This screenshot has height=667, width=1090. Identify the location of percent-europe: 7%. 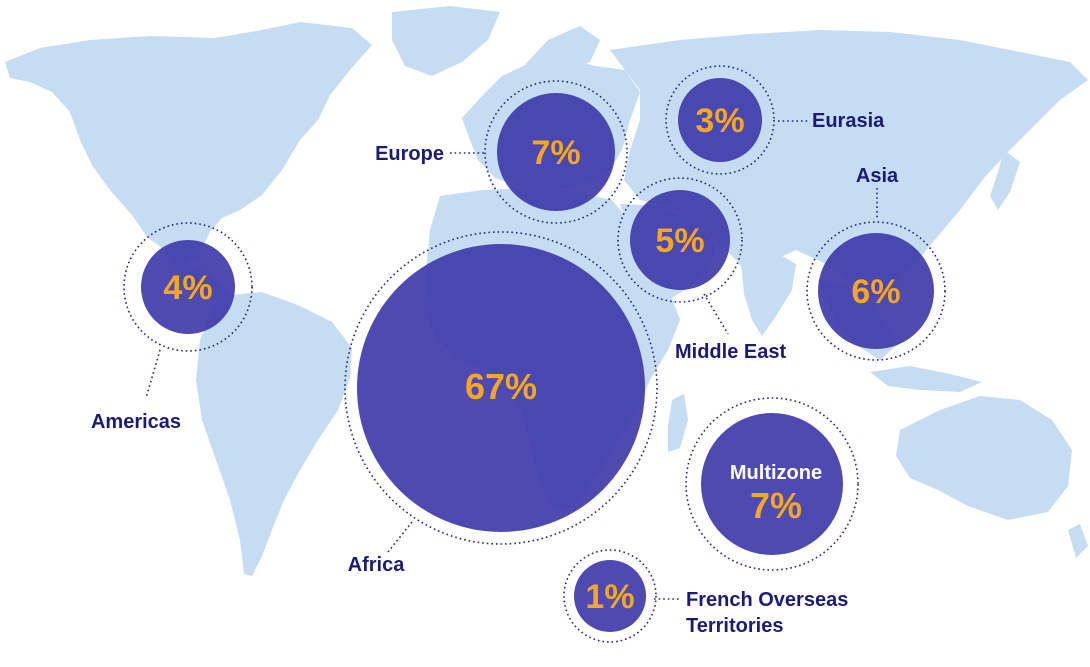
(555, 153).